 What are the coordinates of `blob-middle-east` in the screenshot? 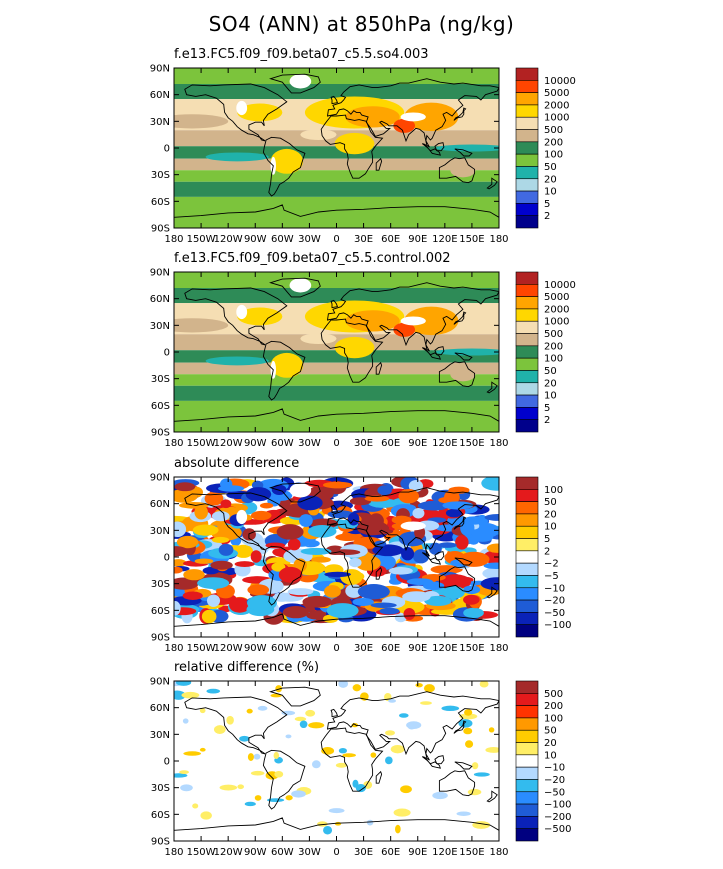 It's located at (372, 117).